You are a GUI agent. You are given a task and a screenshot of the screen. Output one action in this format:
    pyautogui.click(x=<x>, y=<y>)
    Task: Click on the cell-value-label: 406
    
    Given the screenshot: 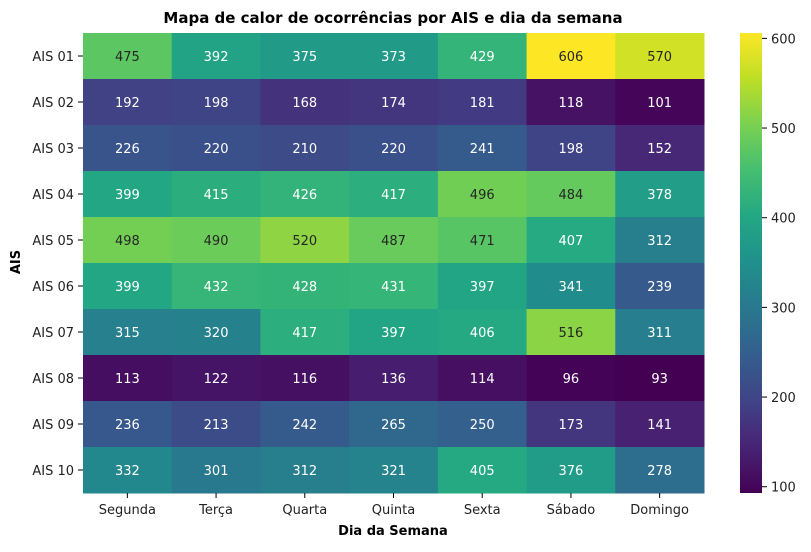 What is the action you would take?
    pyautogui.click(x=482, y=333)
    